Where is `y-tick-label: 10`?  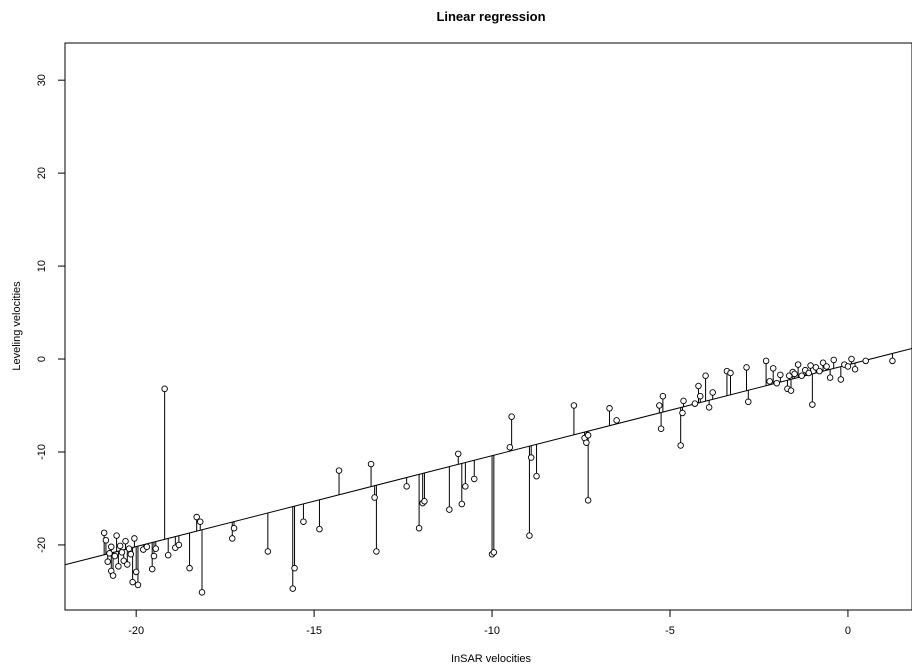
y-tick-label: 10 is located at coordinates (42, 266).